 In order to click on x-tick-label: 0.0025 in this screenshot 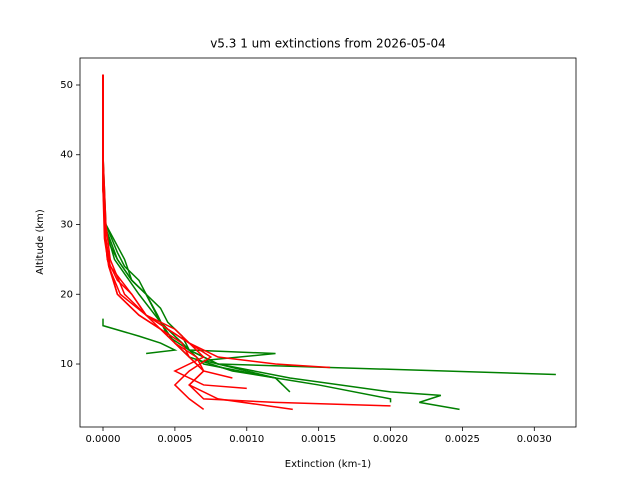, I will do `click(462, 439)`.